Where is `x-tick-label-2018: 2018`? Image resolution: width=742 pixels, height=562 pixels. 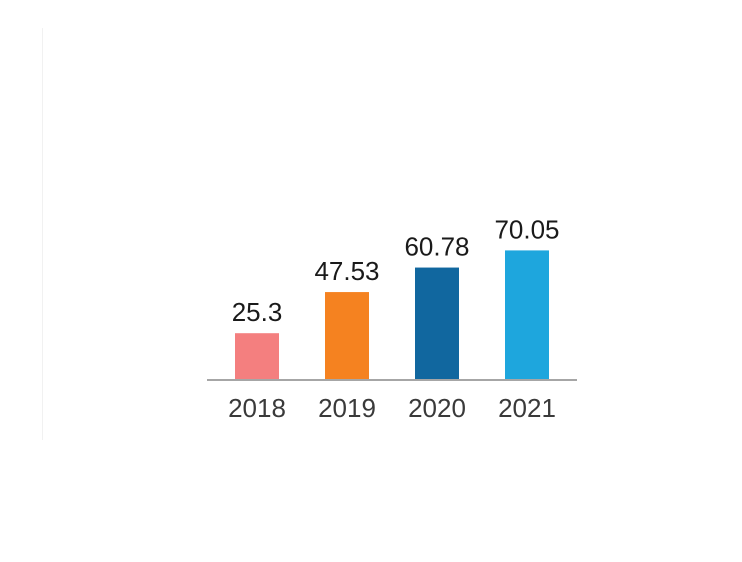
x-tick-label-2018: 2018 is located at coordinates (257, 408).